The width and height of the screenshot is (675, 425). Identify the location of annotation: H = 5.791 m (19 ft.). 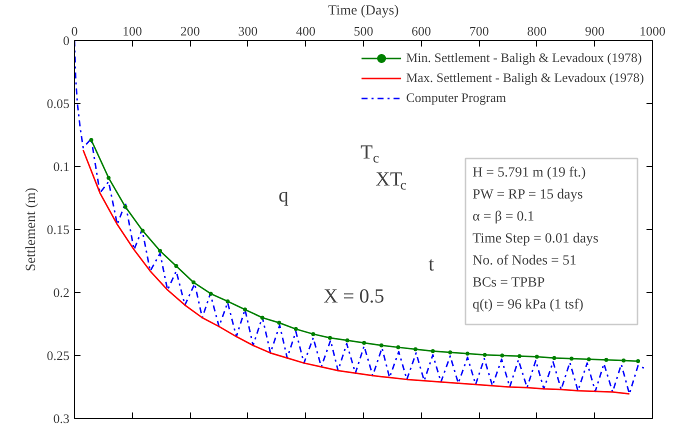
(529, 173).